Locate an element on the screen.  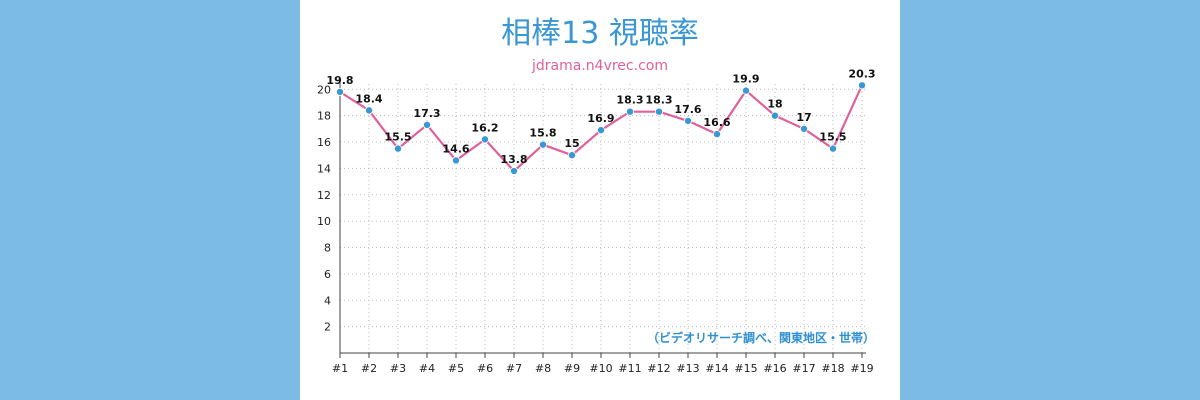
data-label: 15.8 is located at coordinates (542, 133).